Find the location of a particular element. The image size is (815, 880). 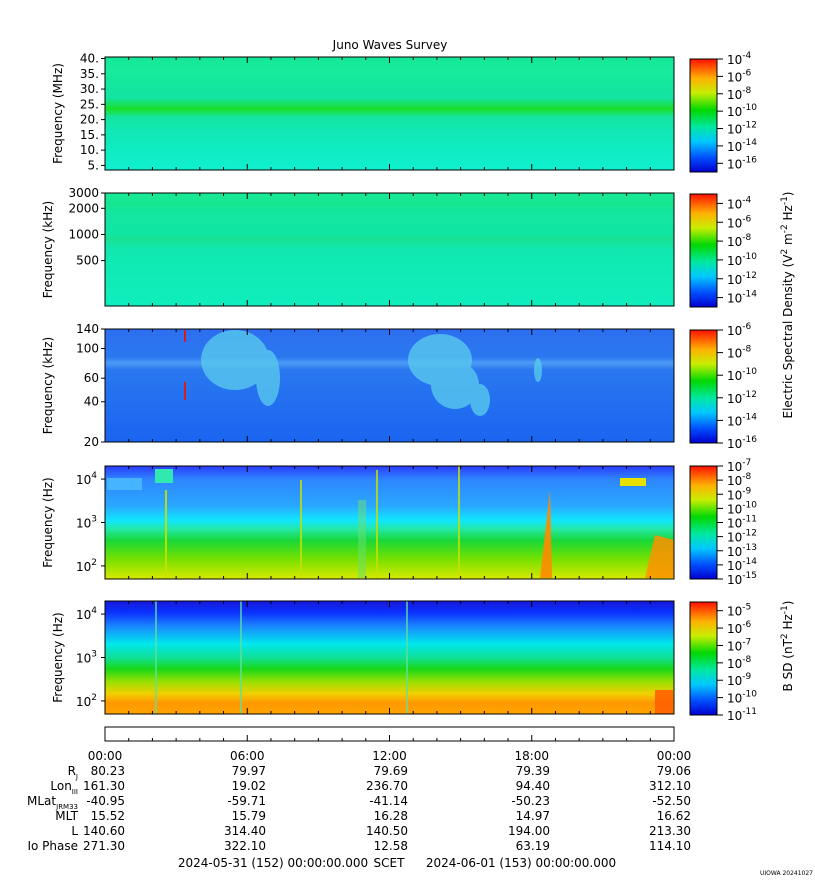

ephemeris-value: 271.30 is located at coordinates (104, 846).